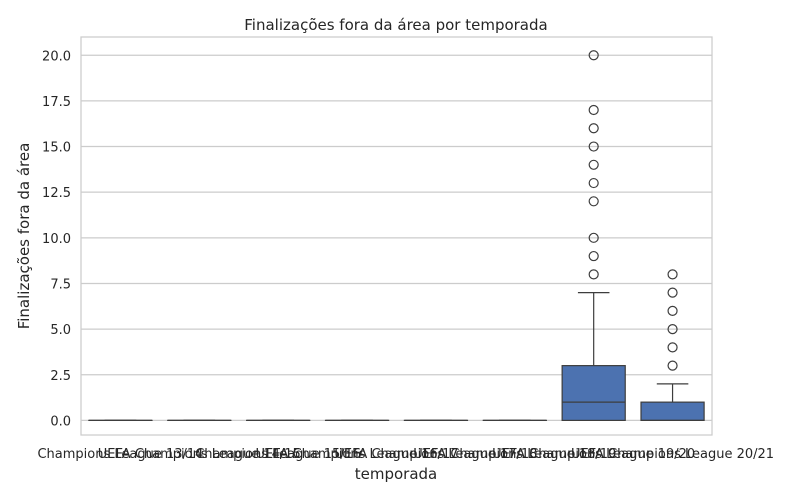 This screenshot has height=500, width=800. I want to click on x-tick-label: UEFA Champions League 14/15, so click(199, 454).